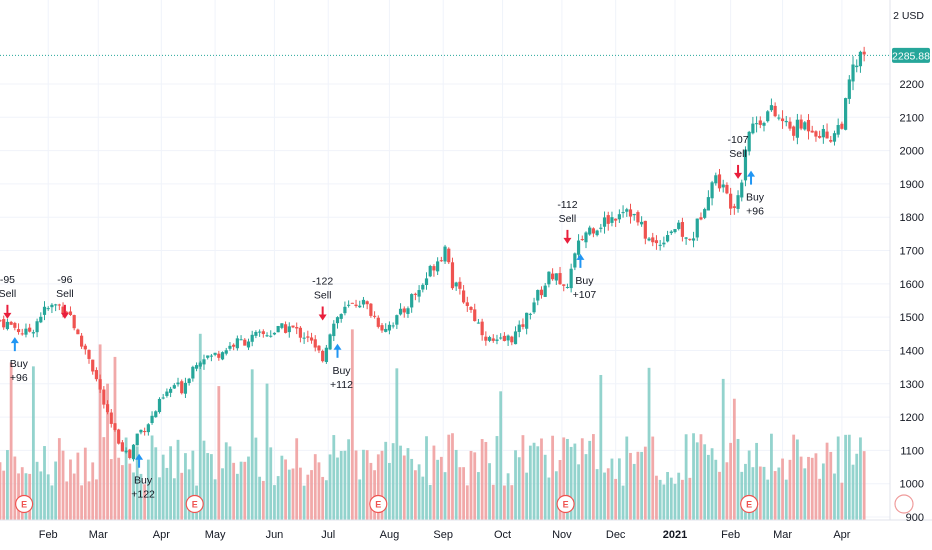  What do you see at coordinates (912, 218) in the screenshot?
I see `y-tick-label: 1800` at bounding box center [912, 218].